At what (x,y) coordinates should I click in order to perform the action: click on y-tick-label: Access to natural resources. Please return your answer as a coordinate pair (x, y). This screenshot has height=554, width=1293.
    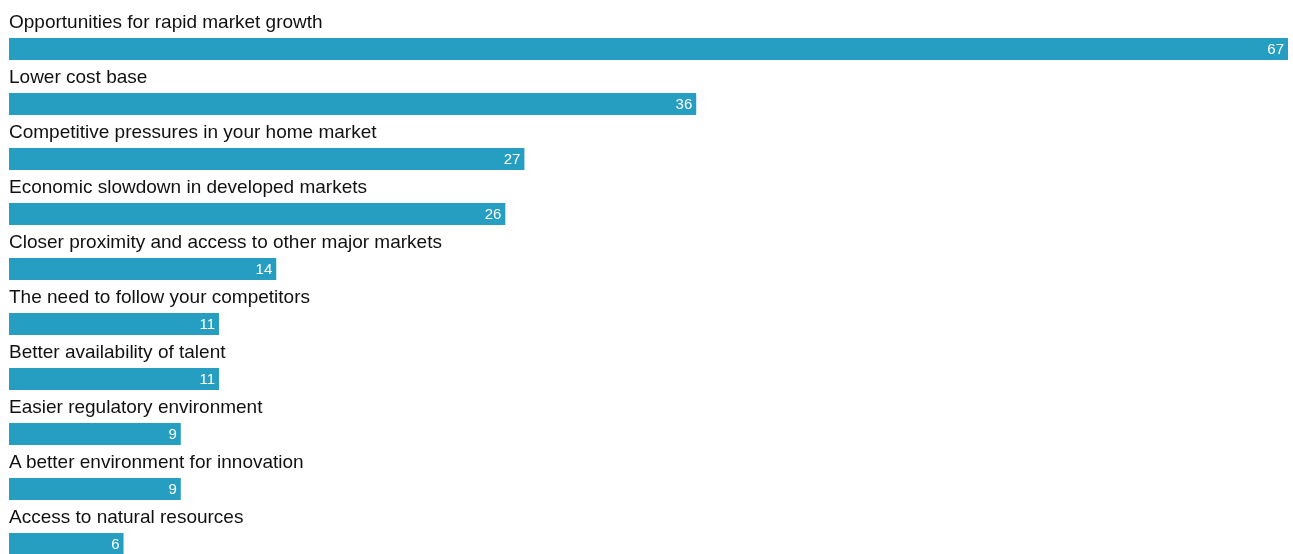
    Looking at the image, I should click on (126, 516).